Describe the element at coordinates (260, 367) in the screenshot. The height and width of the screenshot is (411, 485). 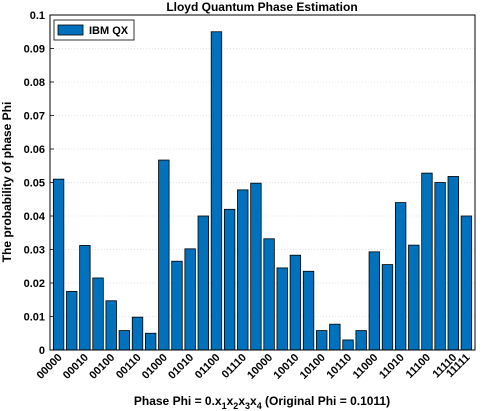
I see `x-tick-label-10000: 10000` at that location.